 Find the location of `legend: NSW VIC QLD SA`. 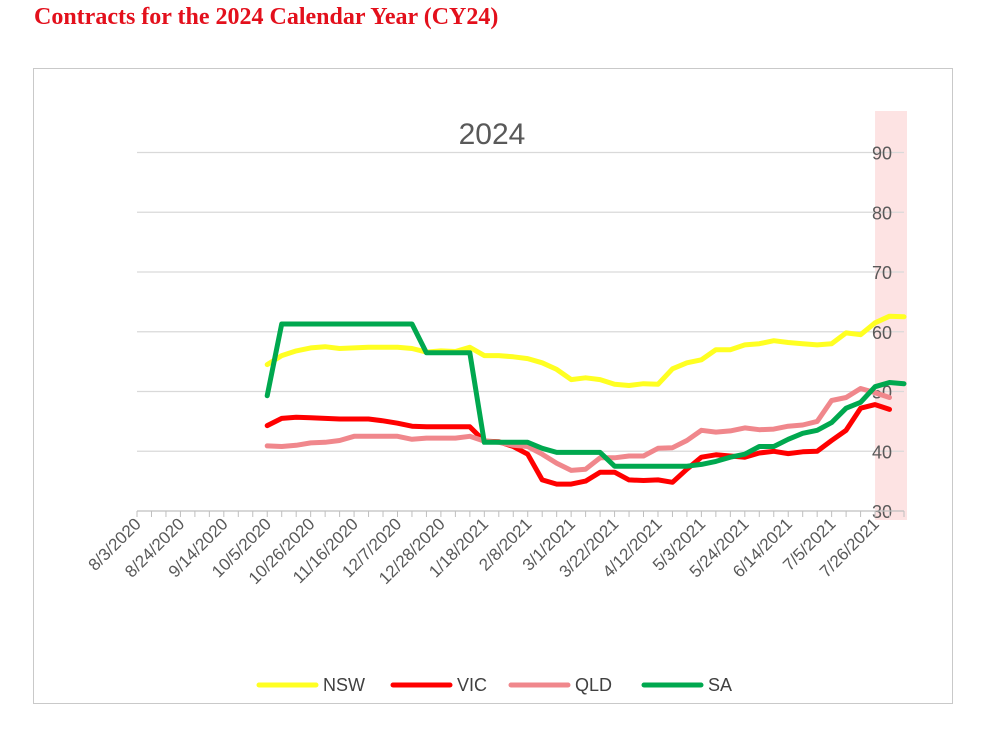

legend: NSW VIC QLD SA is located at coordinates (494, 685).